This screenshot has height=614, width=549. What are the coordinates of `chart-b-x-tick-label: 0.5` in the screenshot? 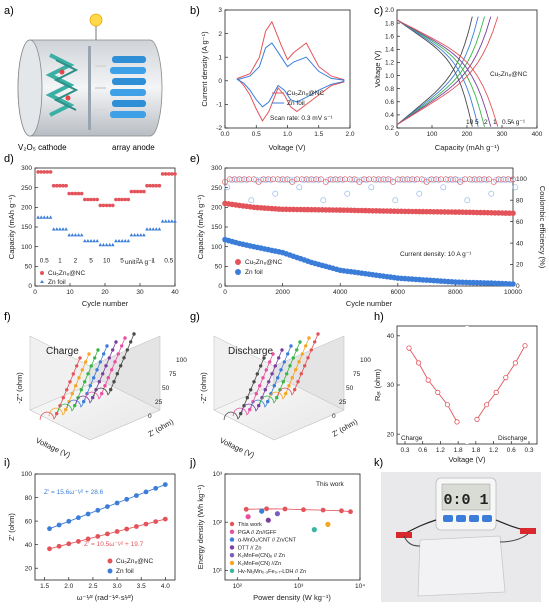 It's located at (256, 134).